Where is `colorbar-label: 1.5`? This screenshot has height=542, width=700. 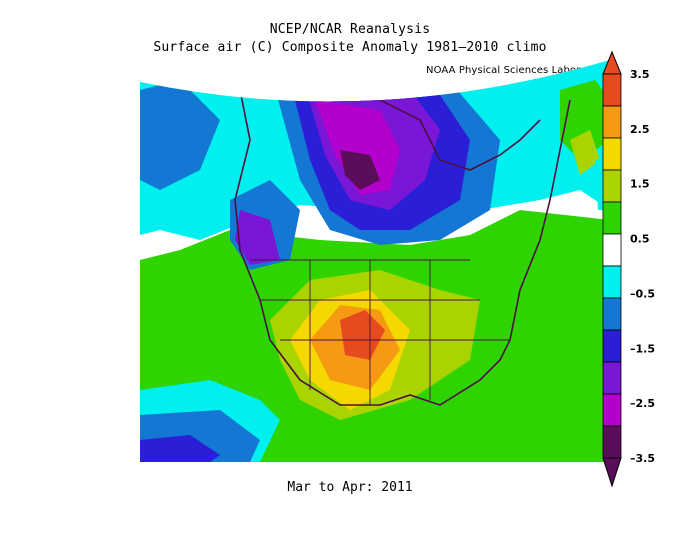
colorbar-label: 1.5 is located at coordinates (640, 184).